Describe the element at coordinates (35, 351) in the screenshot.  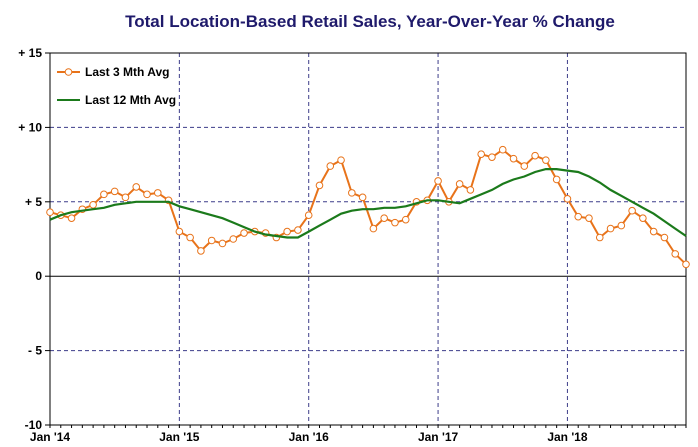
I see `y-tick-label: - 5` at that location.